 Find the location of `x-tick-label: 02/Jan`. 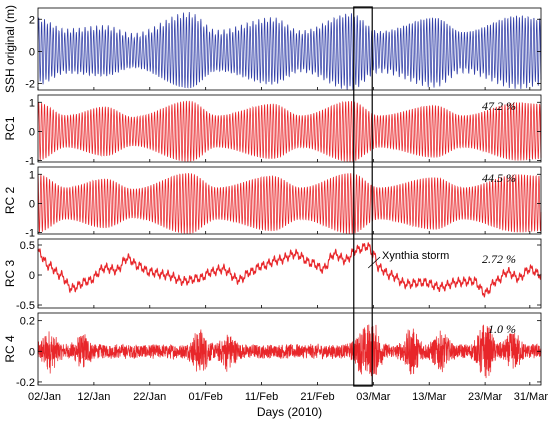

x-tick-label: 02/Jan is located at coordinates (44, 397).